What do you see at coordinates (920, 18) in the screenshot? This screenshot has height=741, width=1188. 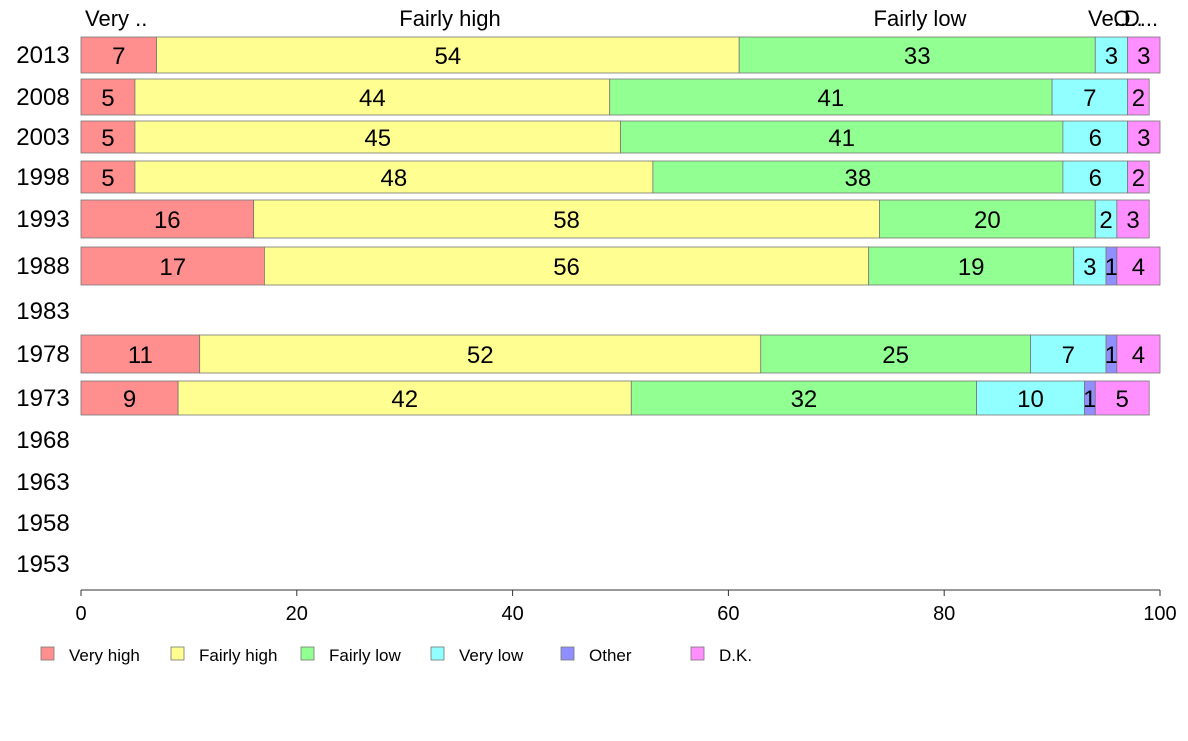 I see `series-header-label: Fairly low` at bounding box center [920, 18].